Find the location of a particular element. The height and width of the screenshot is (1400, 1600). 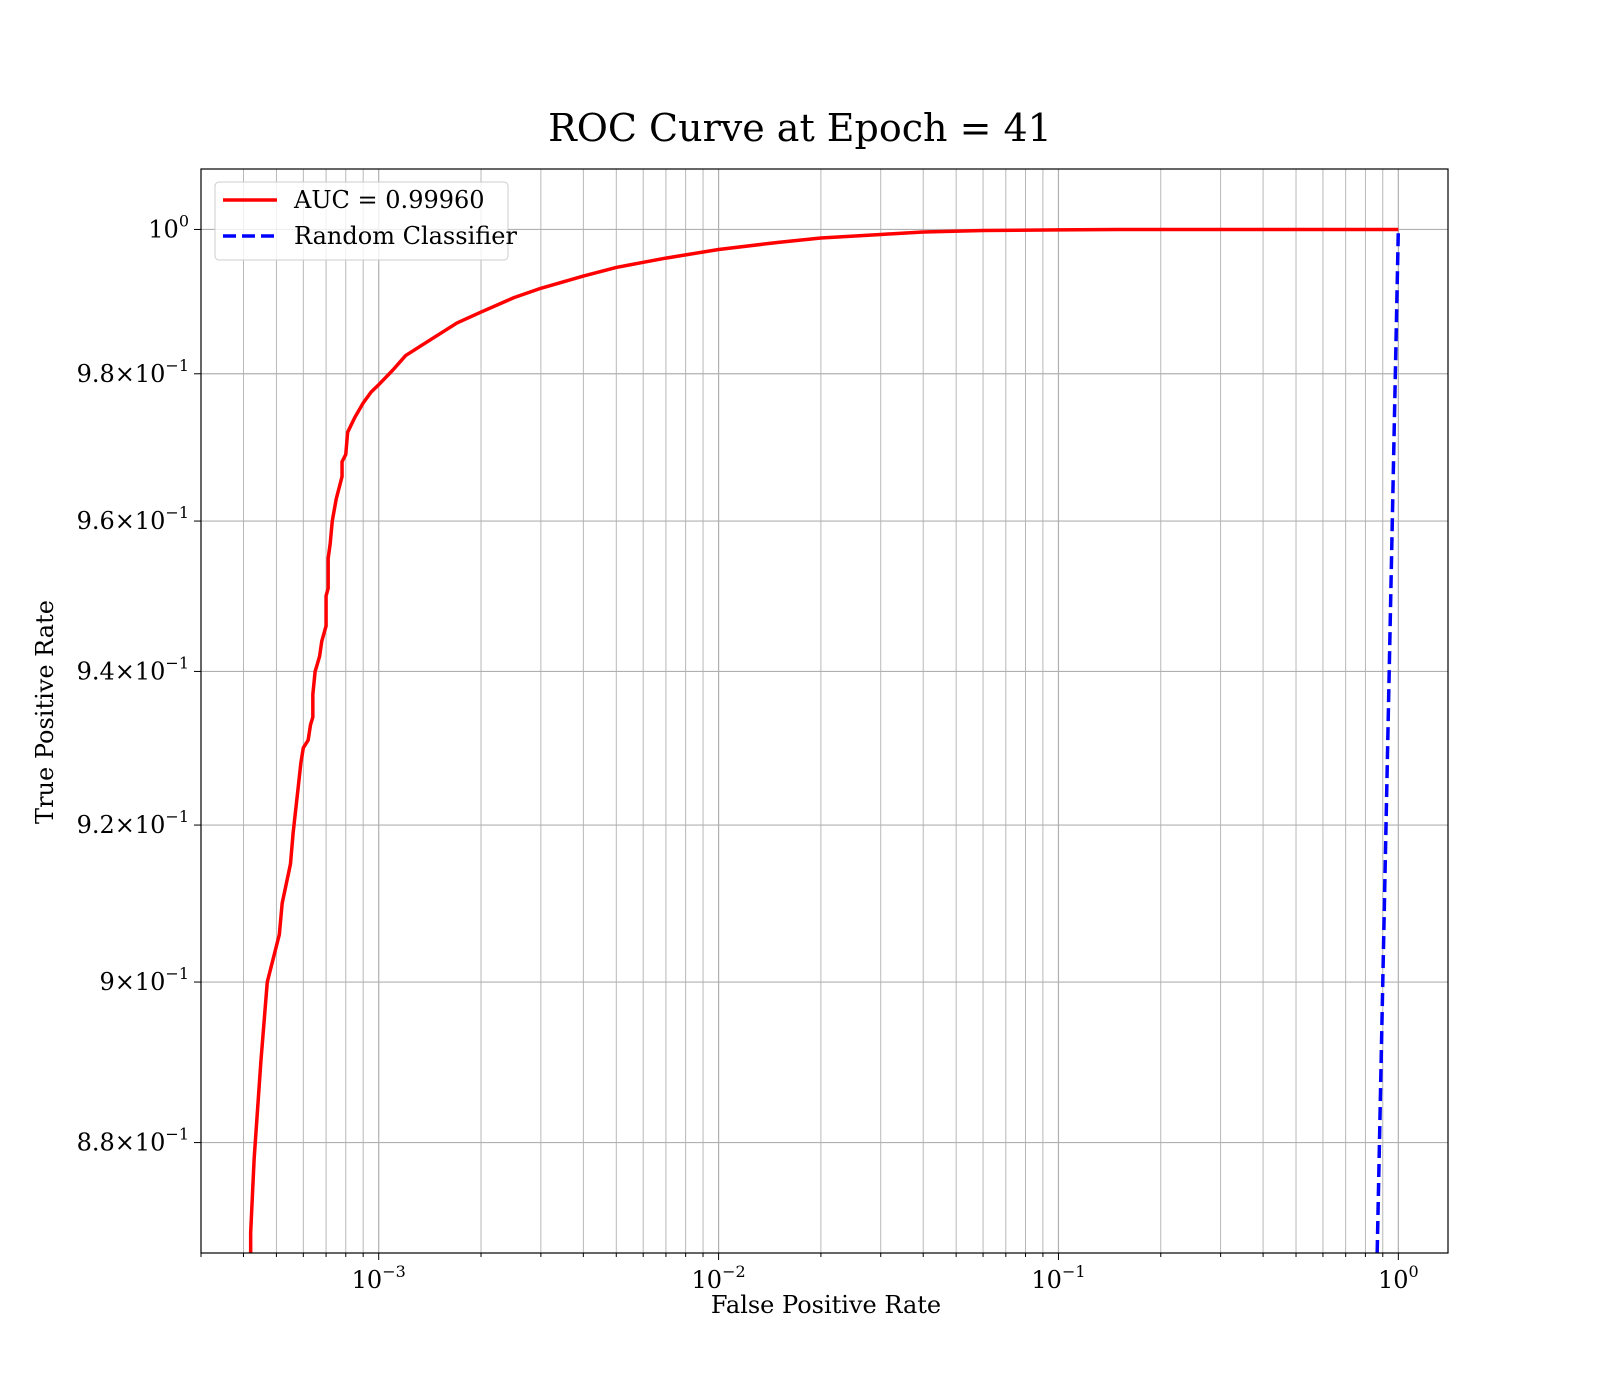

random-classifier-line is located at coordinates (1388, 741).